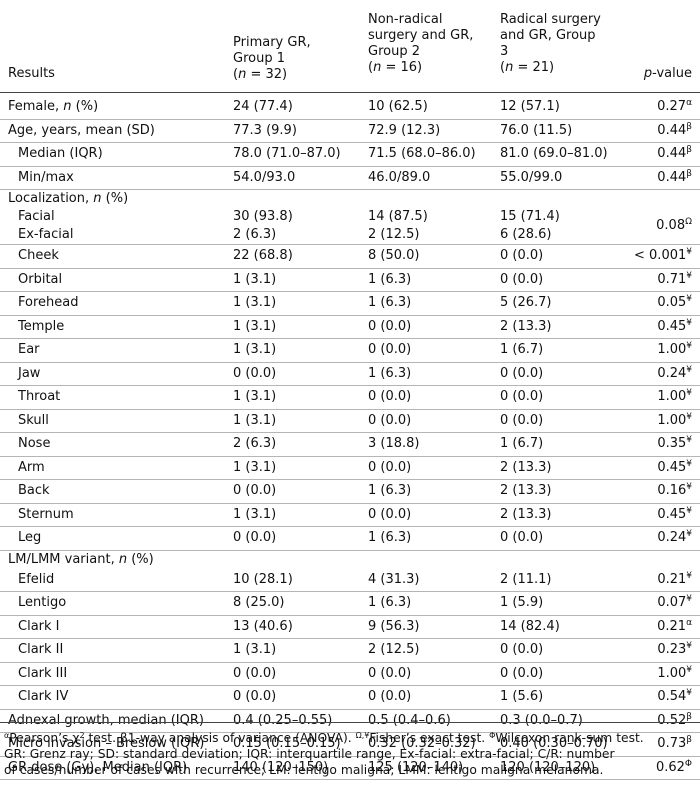 This screenshot has height=795, width=700. I want to click on cell-pvalue: 0.23¥, so click(674, 649).